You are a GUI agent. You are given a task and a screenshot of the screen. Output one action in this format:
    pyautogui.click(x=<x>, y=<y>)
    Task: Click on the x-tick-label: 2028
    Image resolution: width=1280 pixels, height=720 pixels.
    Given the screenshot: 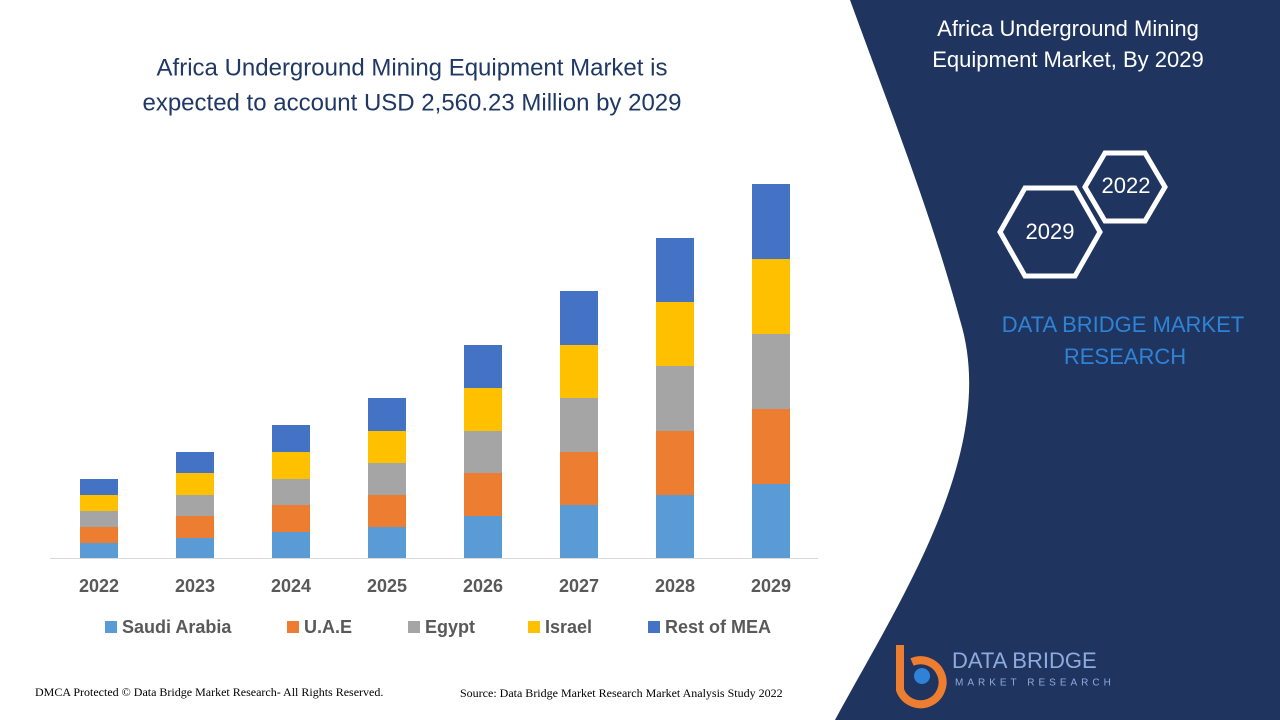 What is the action you would take?
    pyautogui.click(x=675, y=586)
    